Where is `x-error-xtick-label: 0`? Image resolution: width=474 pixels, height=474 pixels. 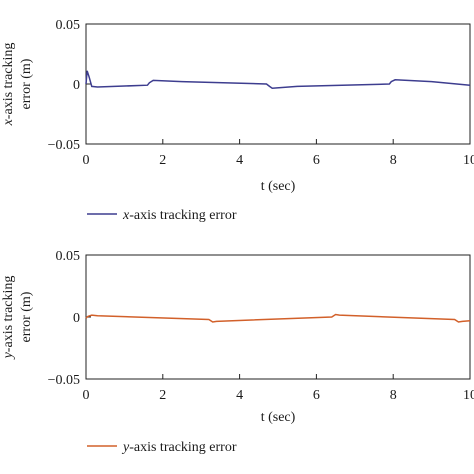
x-error-xtick-label: 0 is located at coordinates (86, 160).